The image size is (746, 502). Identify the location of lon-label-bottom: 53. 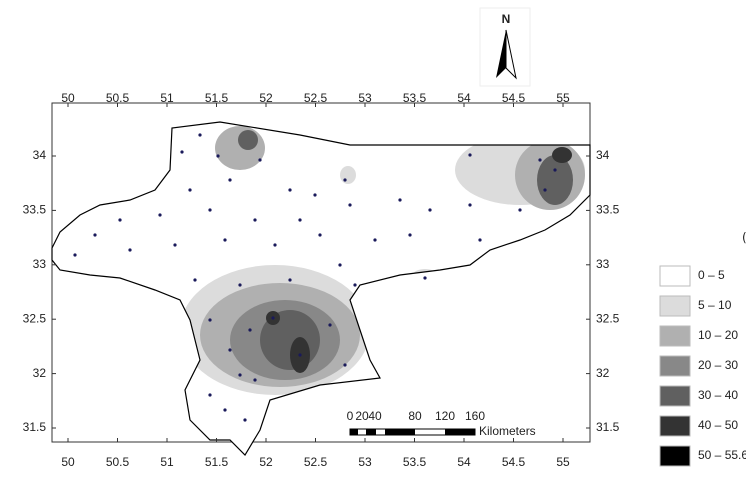
(365, 462).